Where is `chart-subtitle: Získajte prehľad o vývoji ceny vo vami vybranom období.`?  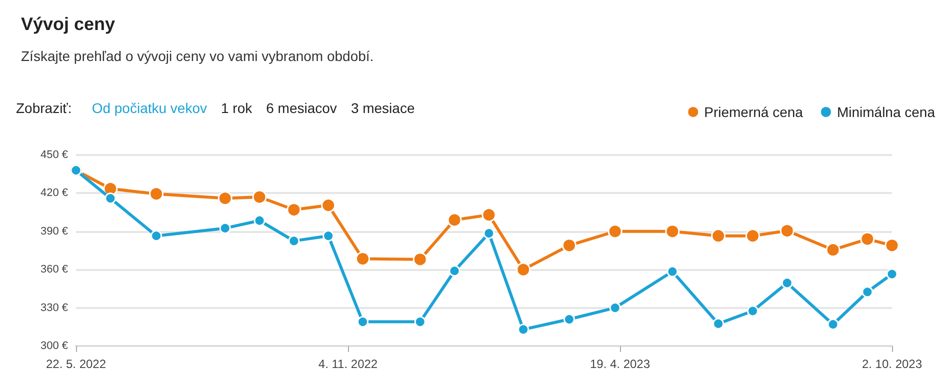
chart-subtitle: Získajte prehľad o vývoji ceny vo vami vybranom období. is located at coordinates (197, 56).